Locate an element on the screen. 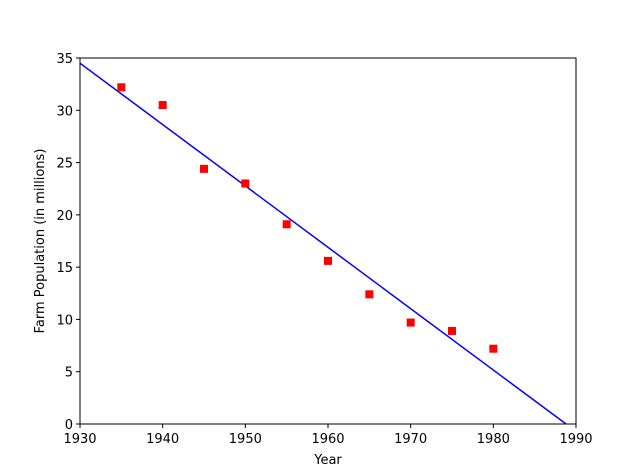  x-tick-label: 1970 is located at coordinates (410, 439).